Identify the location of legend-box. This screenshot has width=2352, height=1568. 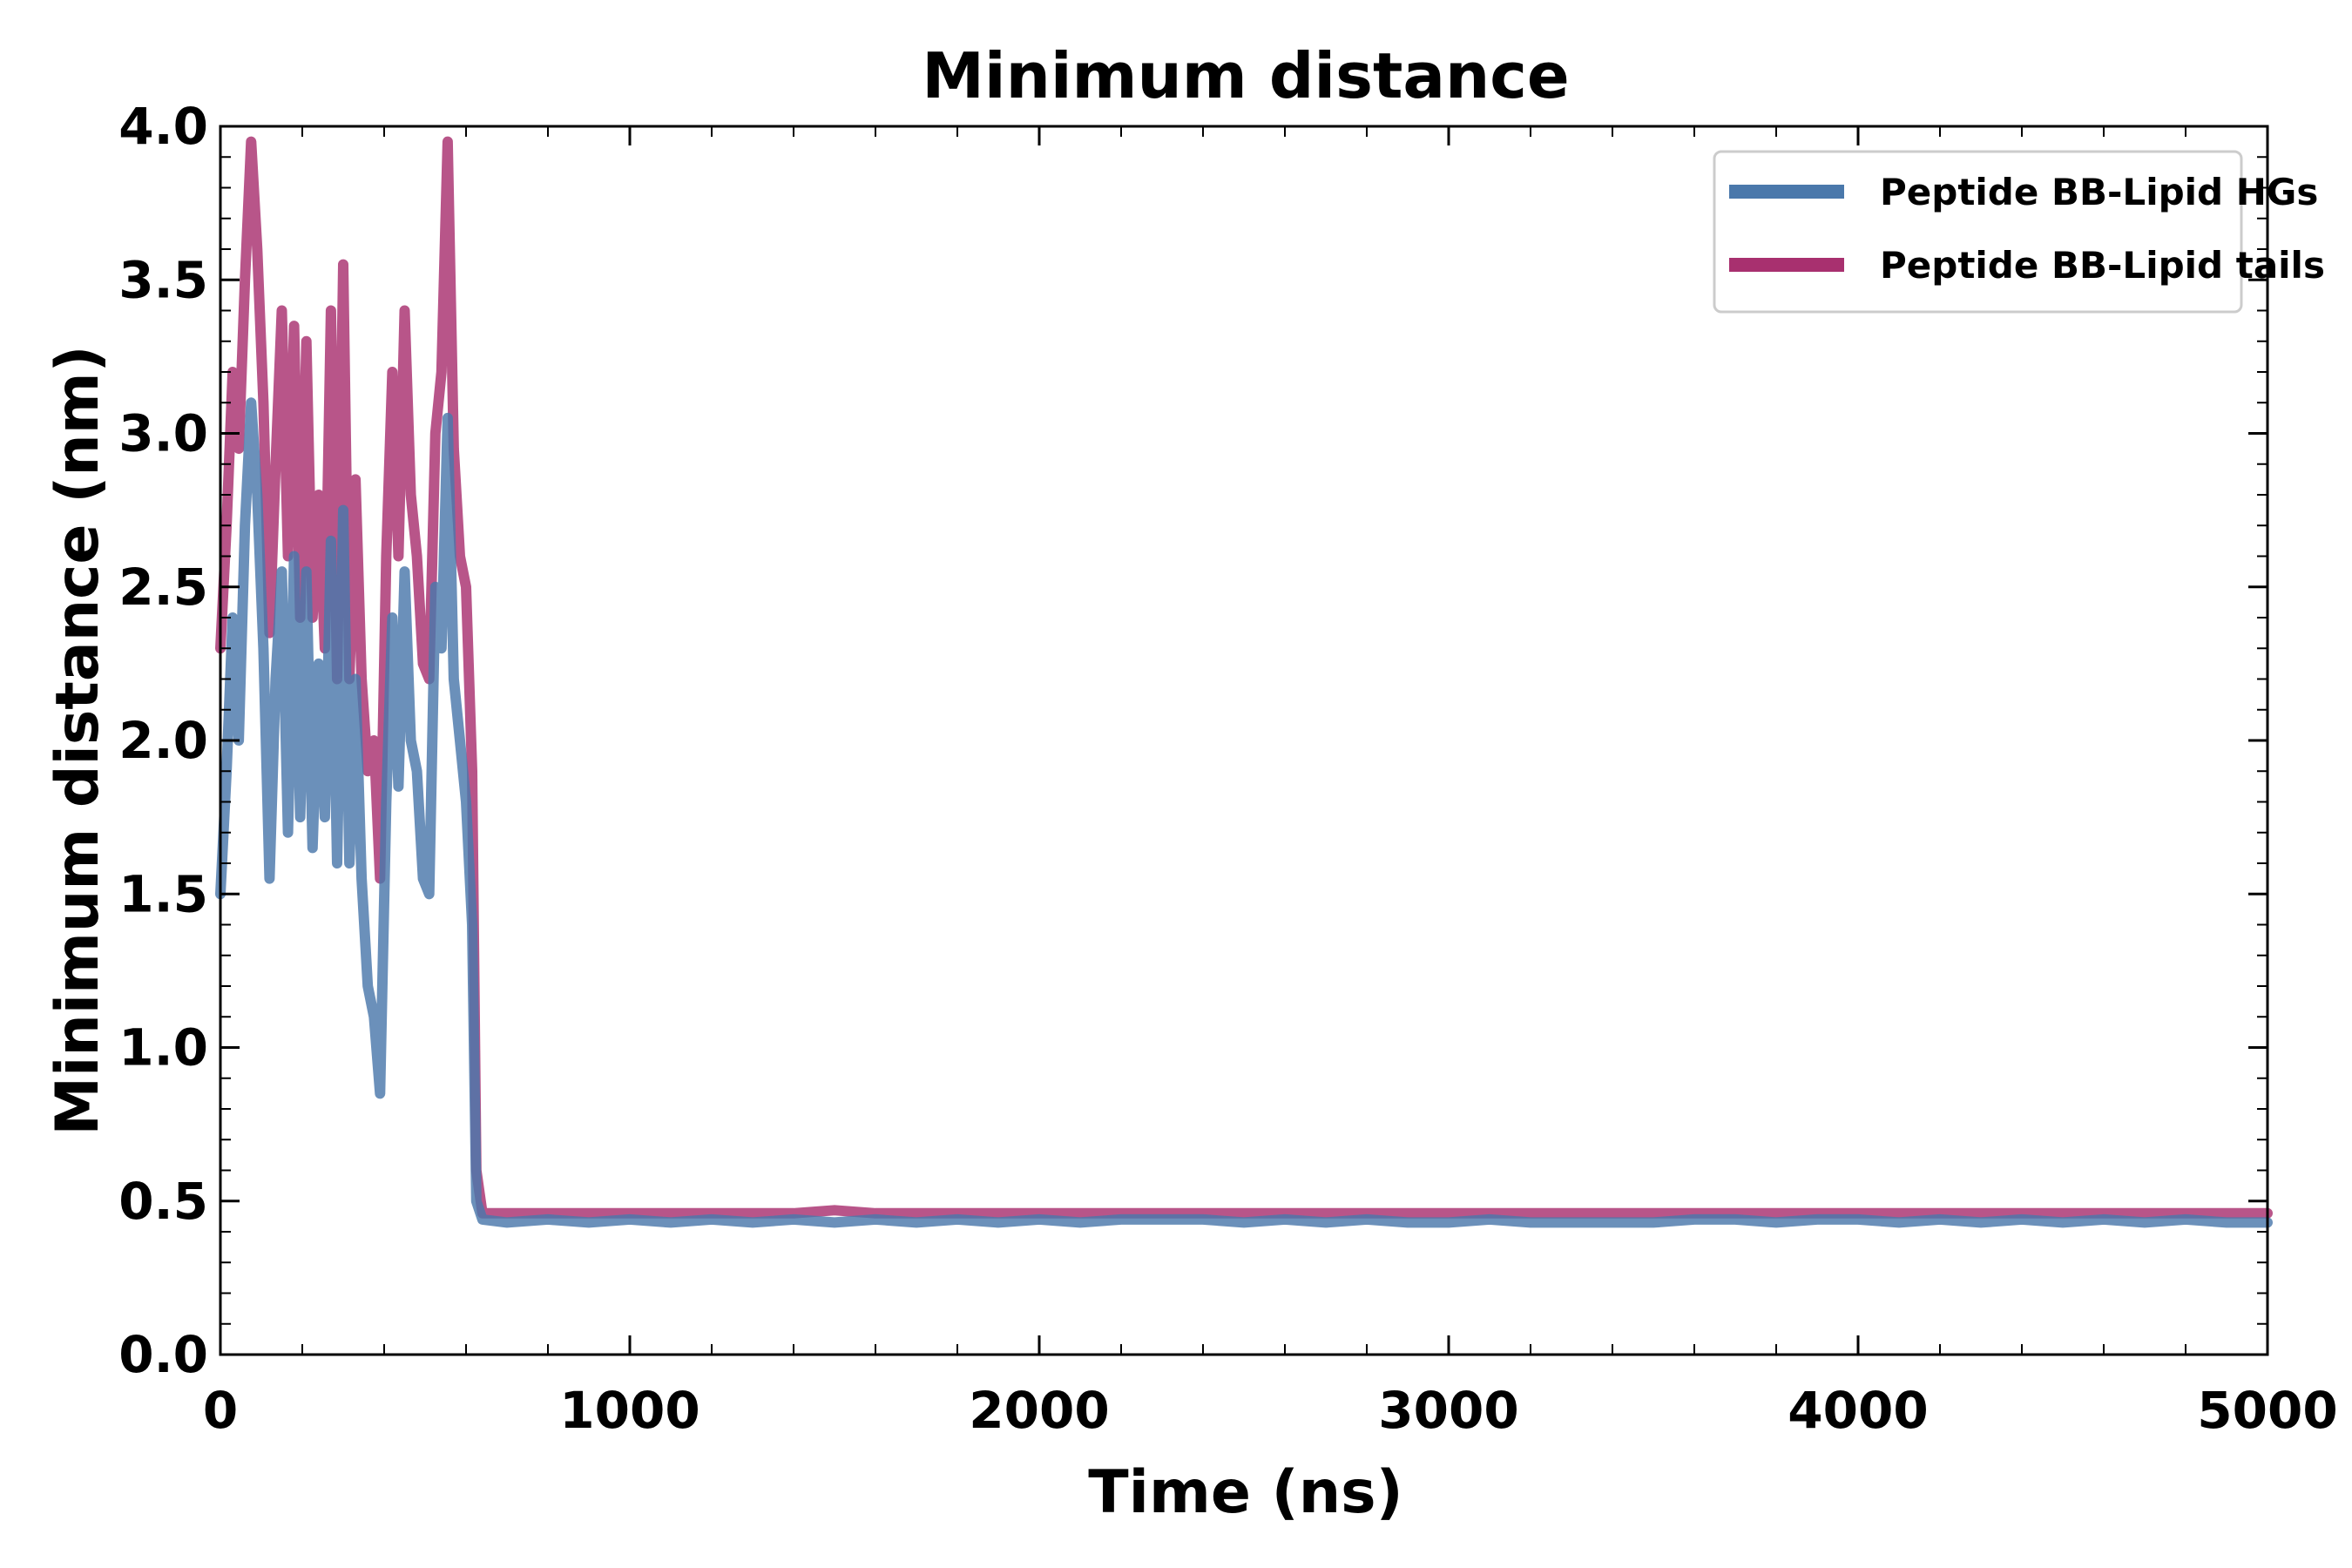
(1978, 232).